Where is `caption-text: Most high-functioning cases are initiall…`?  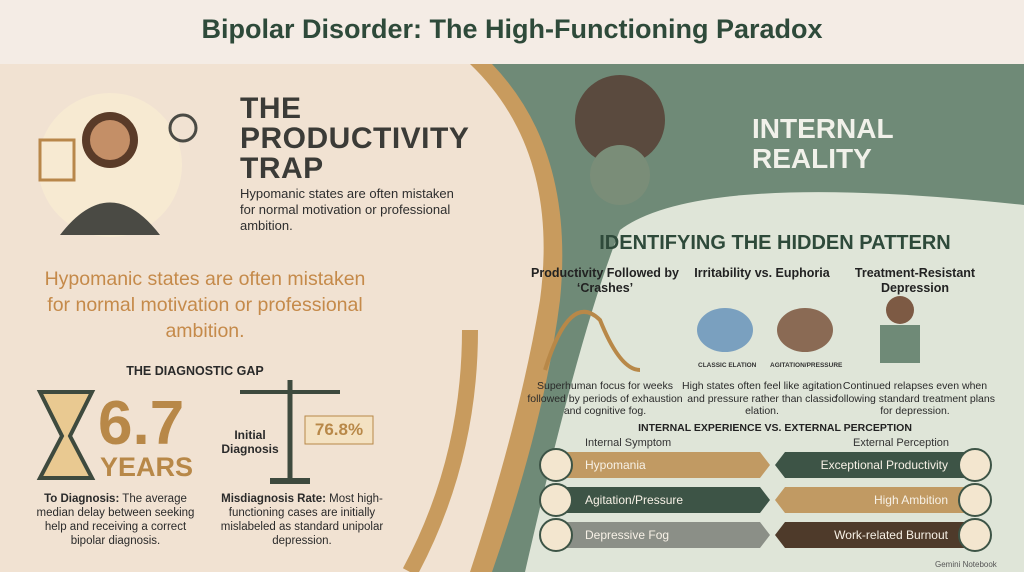 caption-text: Most high-functioning cases are initiall… is located at coordinates (302, 520).